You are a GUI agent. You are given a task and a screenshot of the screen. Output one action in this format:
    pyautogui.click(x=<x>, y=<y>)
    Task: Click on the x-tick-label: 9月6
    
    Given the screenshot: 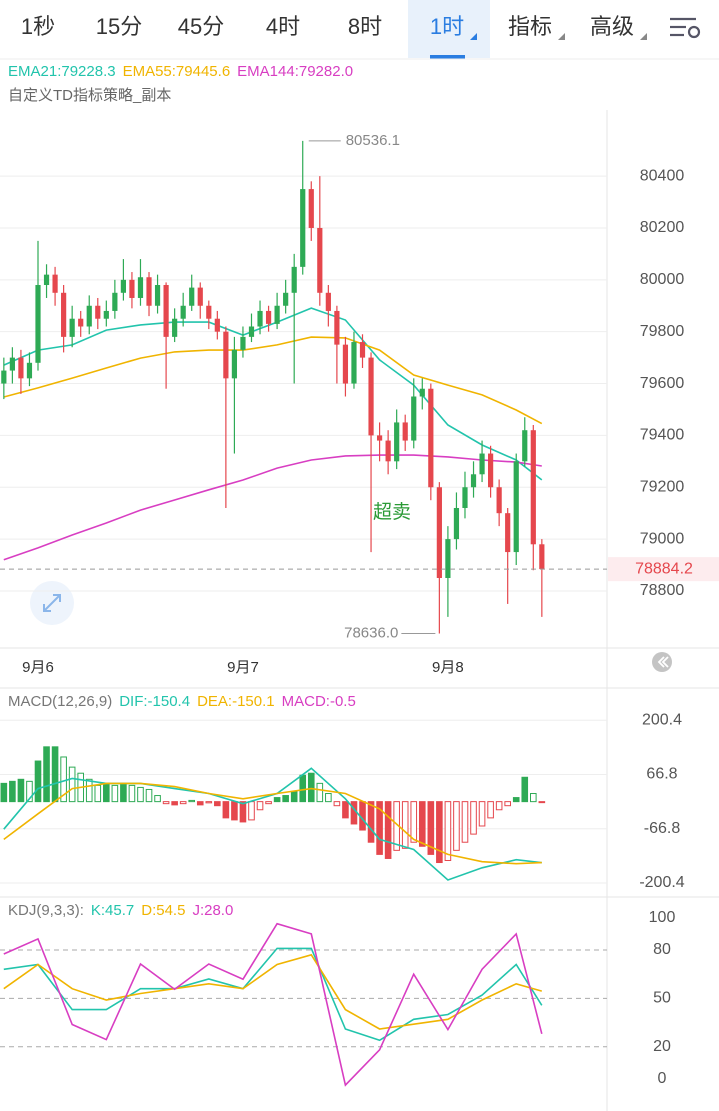 What is the action you would take?
    pyautogui.click(x=38, y=667)
    